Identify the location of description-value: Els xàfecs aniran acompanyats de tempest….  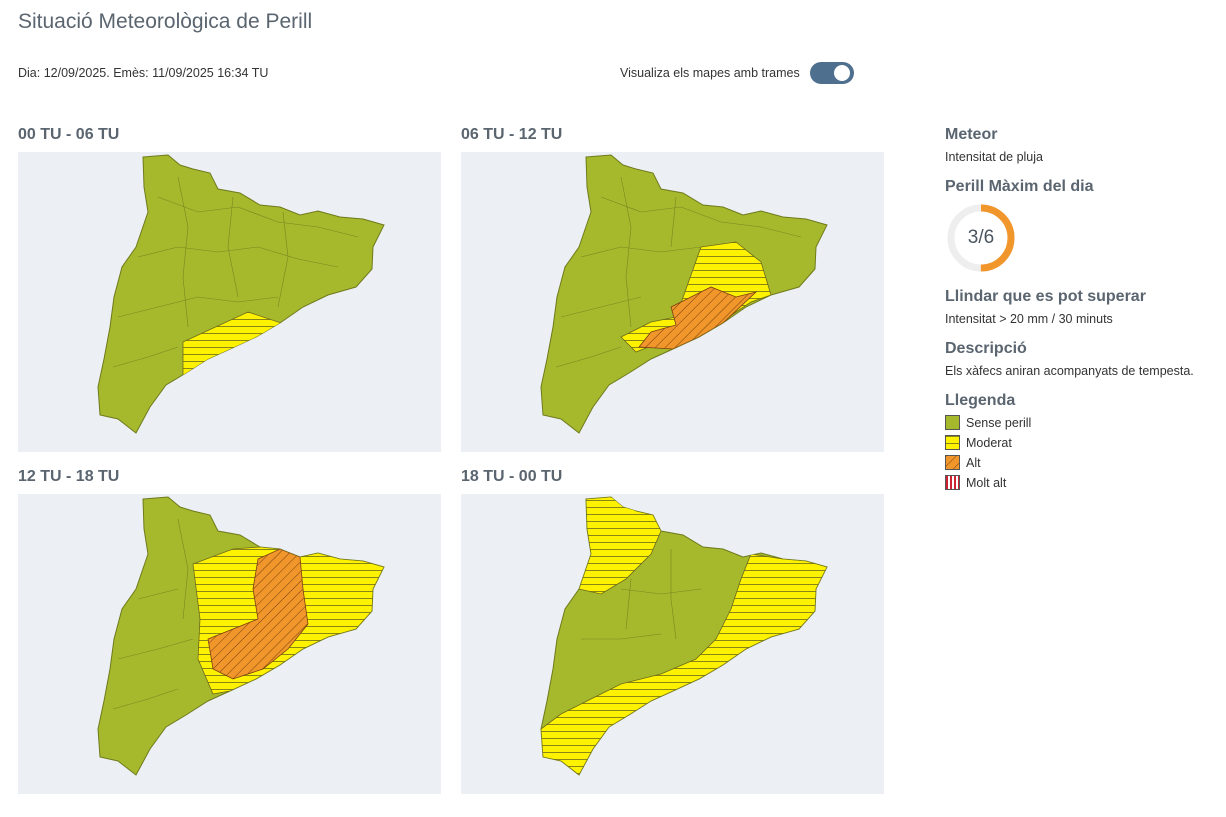
(1069, 371).